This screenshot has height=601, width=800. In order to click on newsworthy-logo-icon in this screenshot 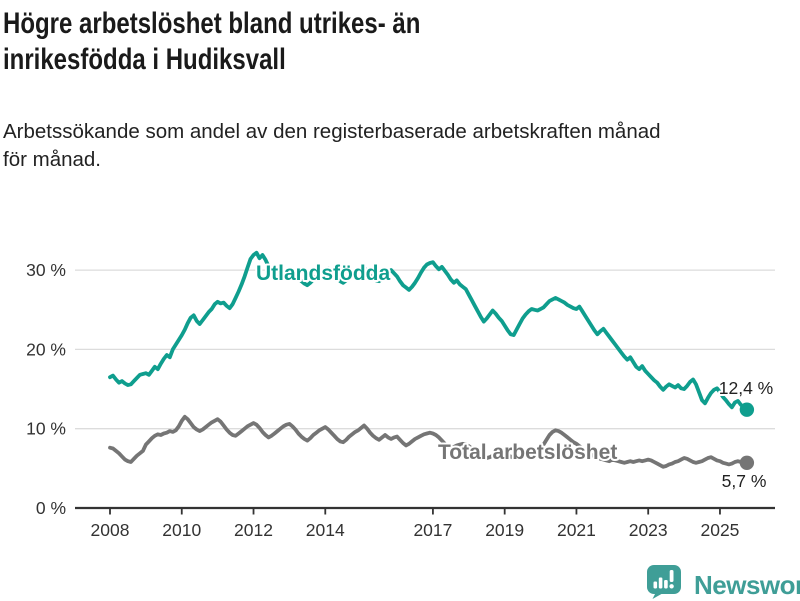, I will do `click(664, 582)`.